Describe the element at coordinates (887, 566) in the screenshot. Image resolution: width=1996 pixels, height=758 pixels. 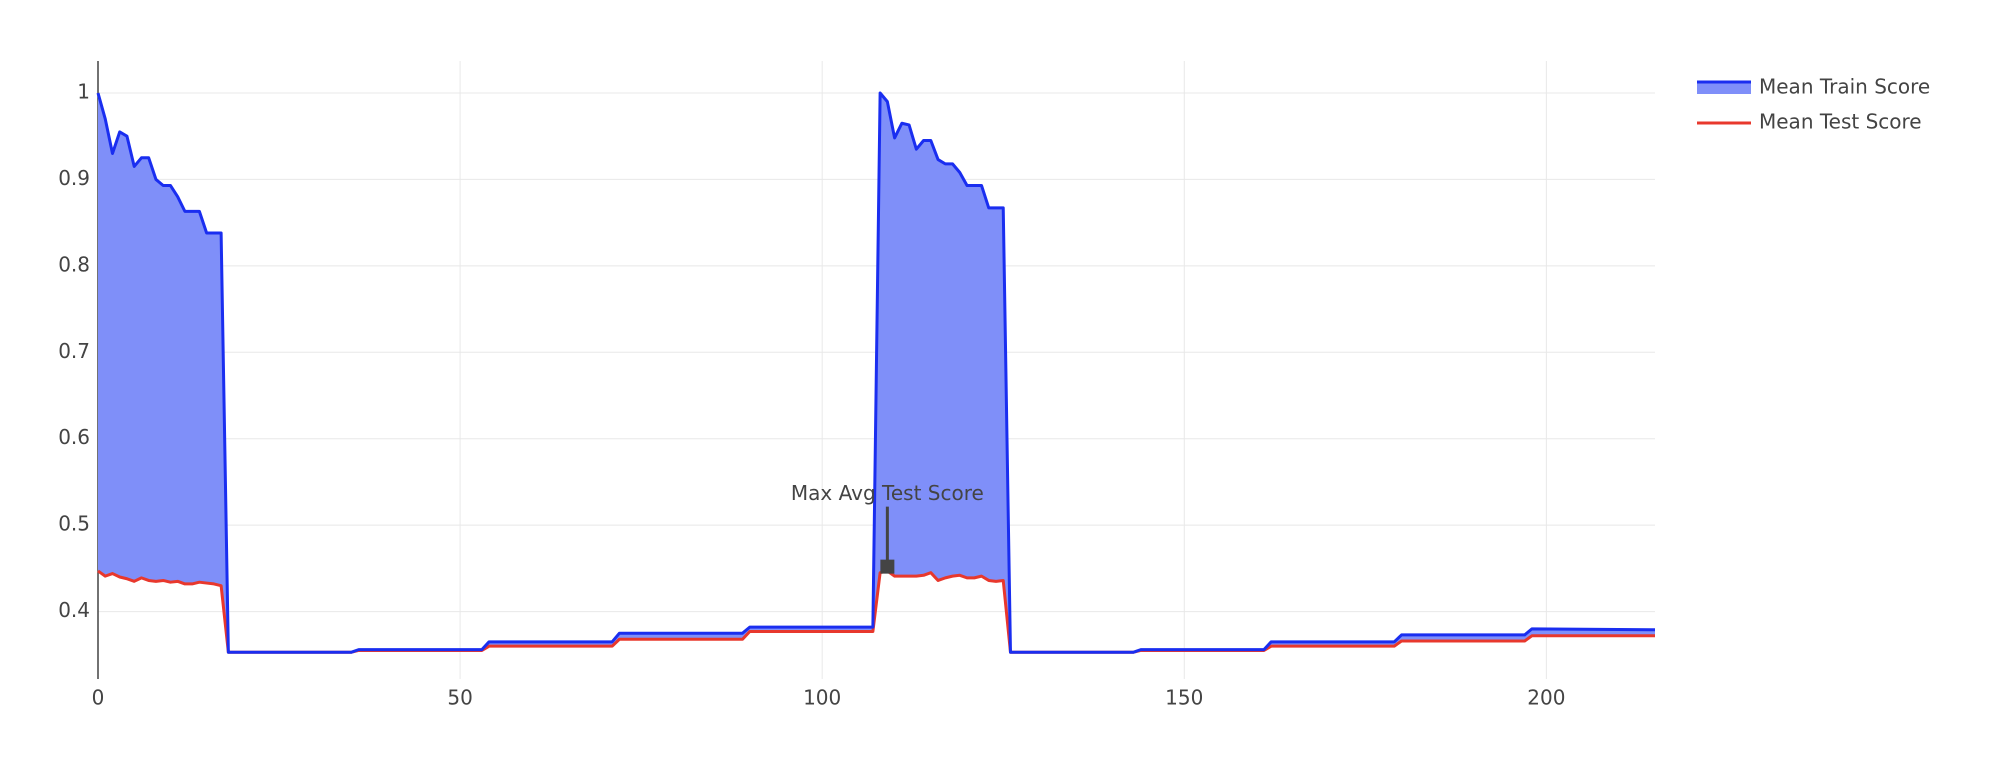
I see `annotation-marker` at that location.